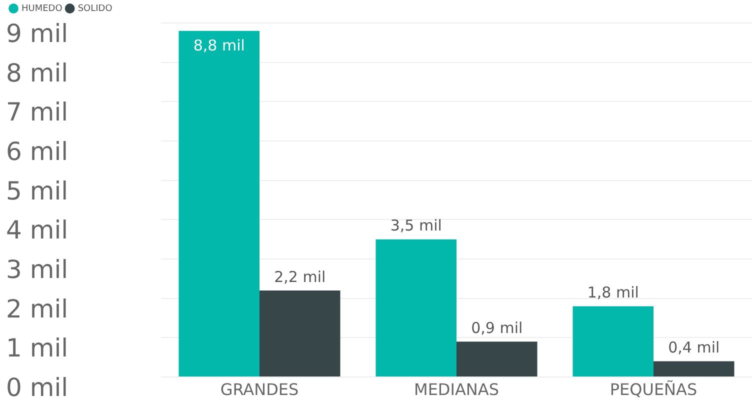 The width and height of the screenshot is (756, 413). Describe the element at coordinates (37, 230) in the screenshot. I see `y-tick-label: 4 mil` at that location.